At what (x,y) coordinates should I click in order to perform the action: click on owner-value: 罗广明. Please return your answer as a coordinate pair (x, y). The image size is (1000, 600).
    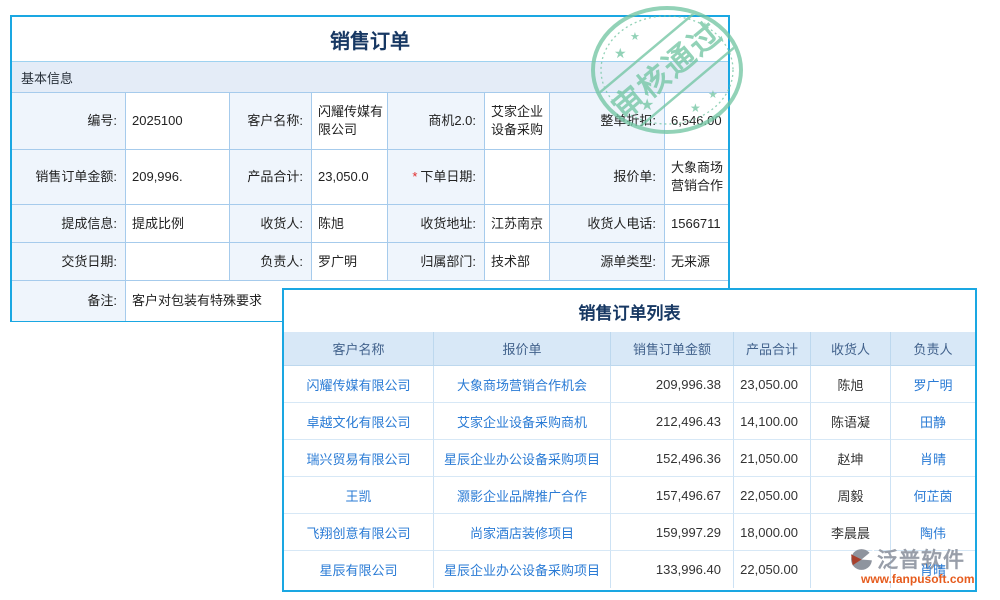
    Looking at the image, I should click on (350, 262).